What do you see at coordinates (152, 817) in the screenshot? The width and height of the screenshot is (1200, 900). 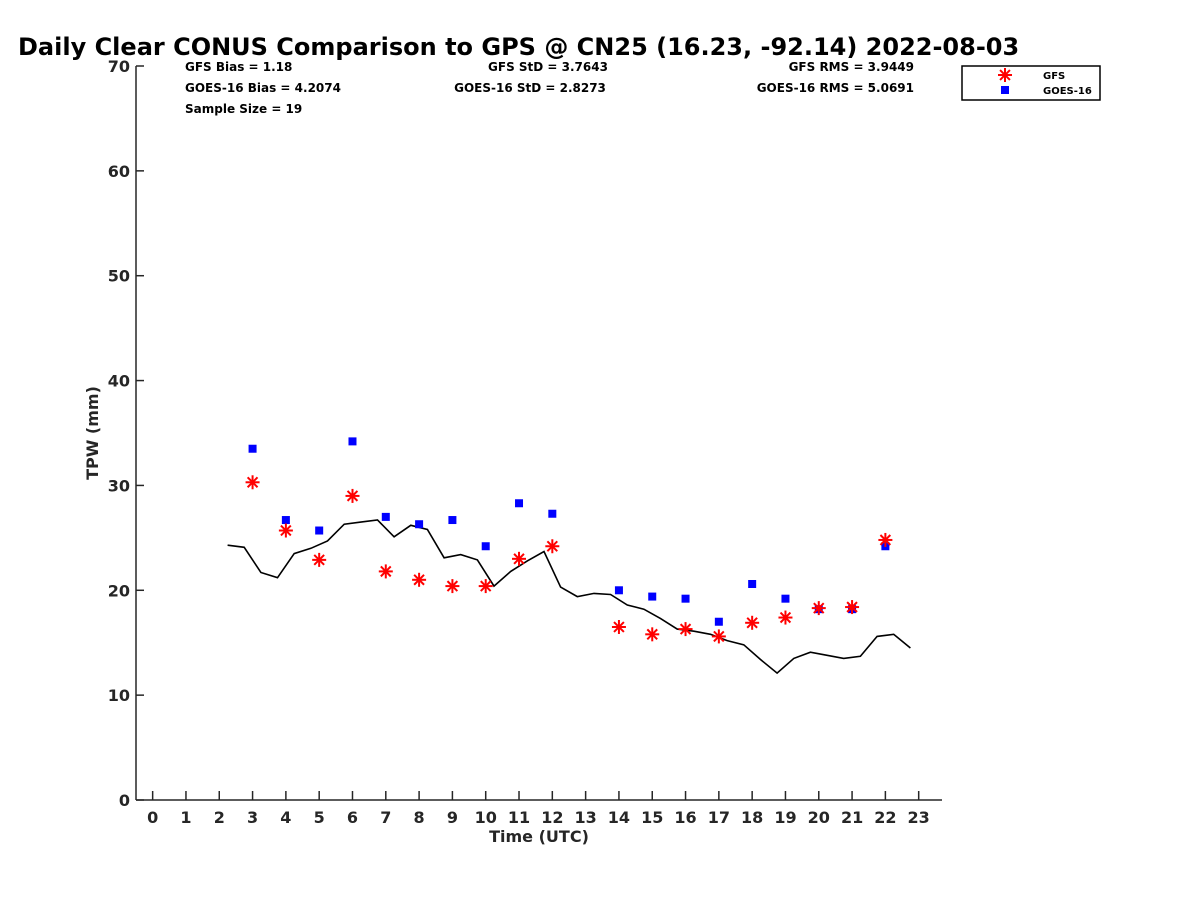 I see `x-tick-label: 0` at bounding box center [152, 817].